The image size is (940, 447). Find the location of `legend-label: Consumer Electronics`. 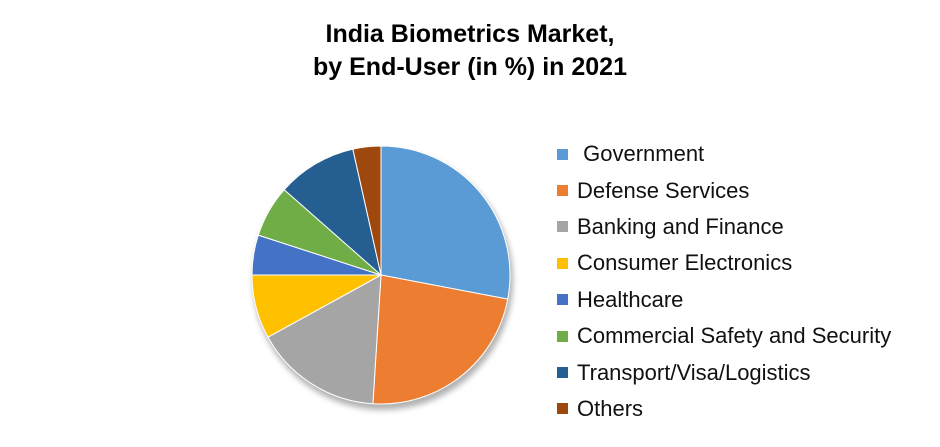

legend-label: Consumer Electronics is located at coordinates (685, 263).